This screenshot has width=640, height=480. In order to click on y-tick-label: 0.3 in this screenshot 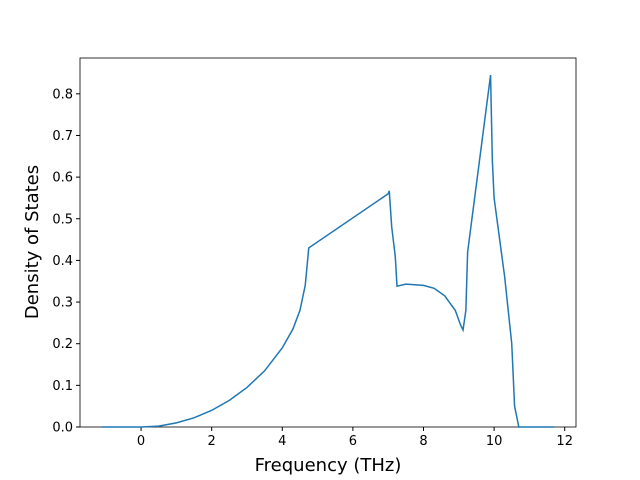, I will do `click(62, 303)`.